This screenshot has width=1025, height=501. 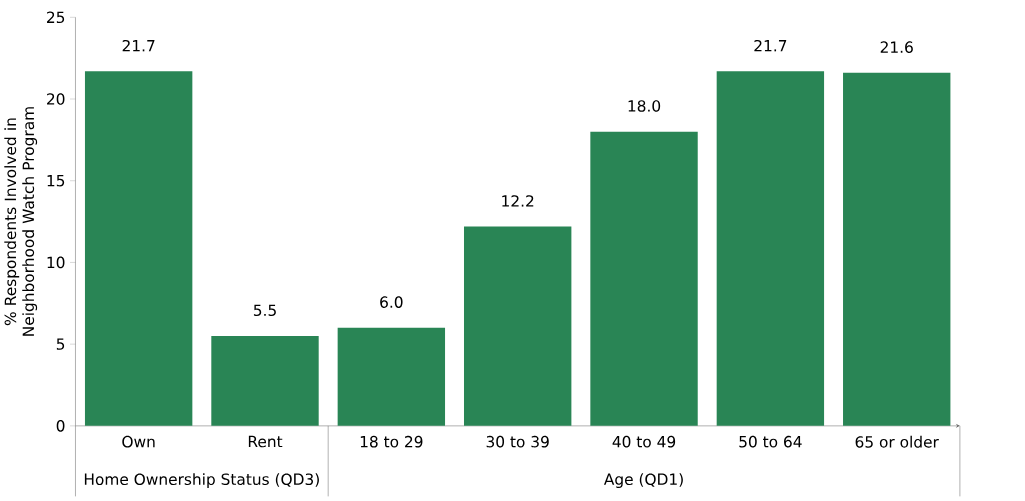 What do you see at coordinates (770, 441) in the screenshot?
I see `x-tick-label: 50 to 64` at bounding box center [770, 441].